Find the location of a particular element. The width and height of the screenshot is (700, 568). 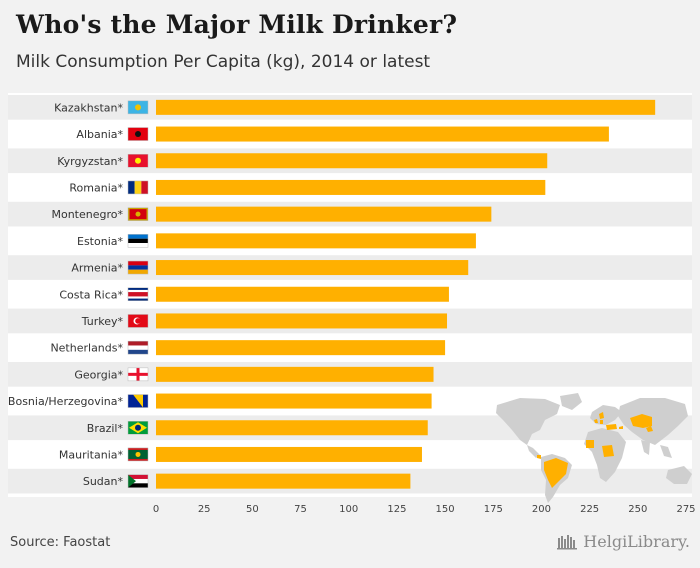

bar-sudan is located at coordinates (283, 481).